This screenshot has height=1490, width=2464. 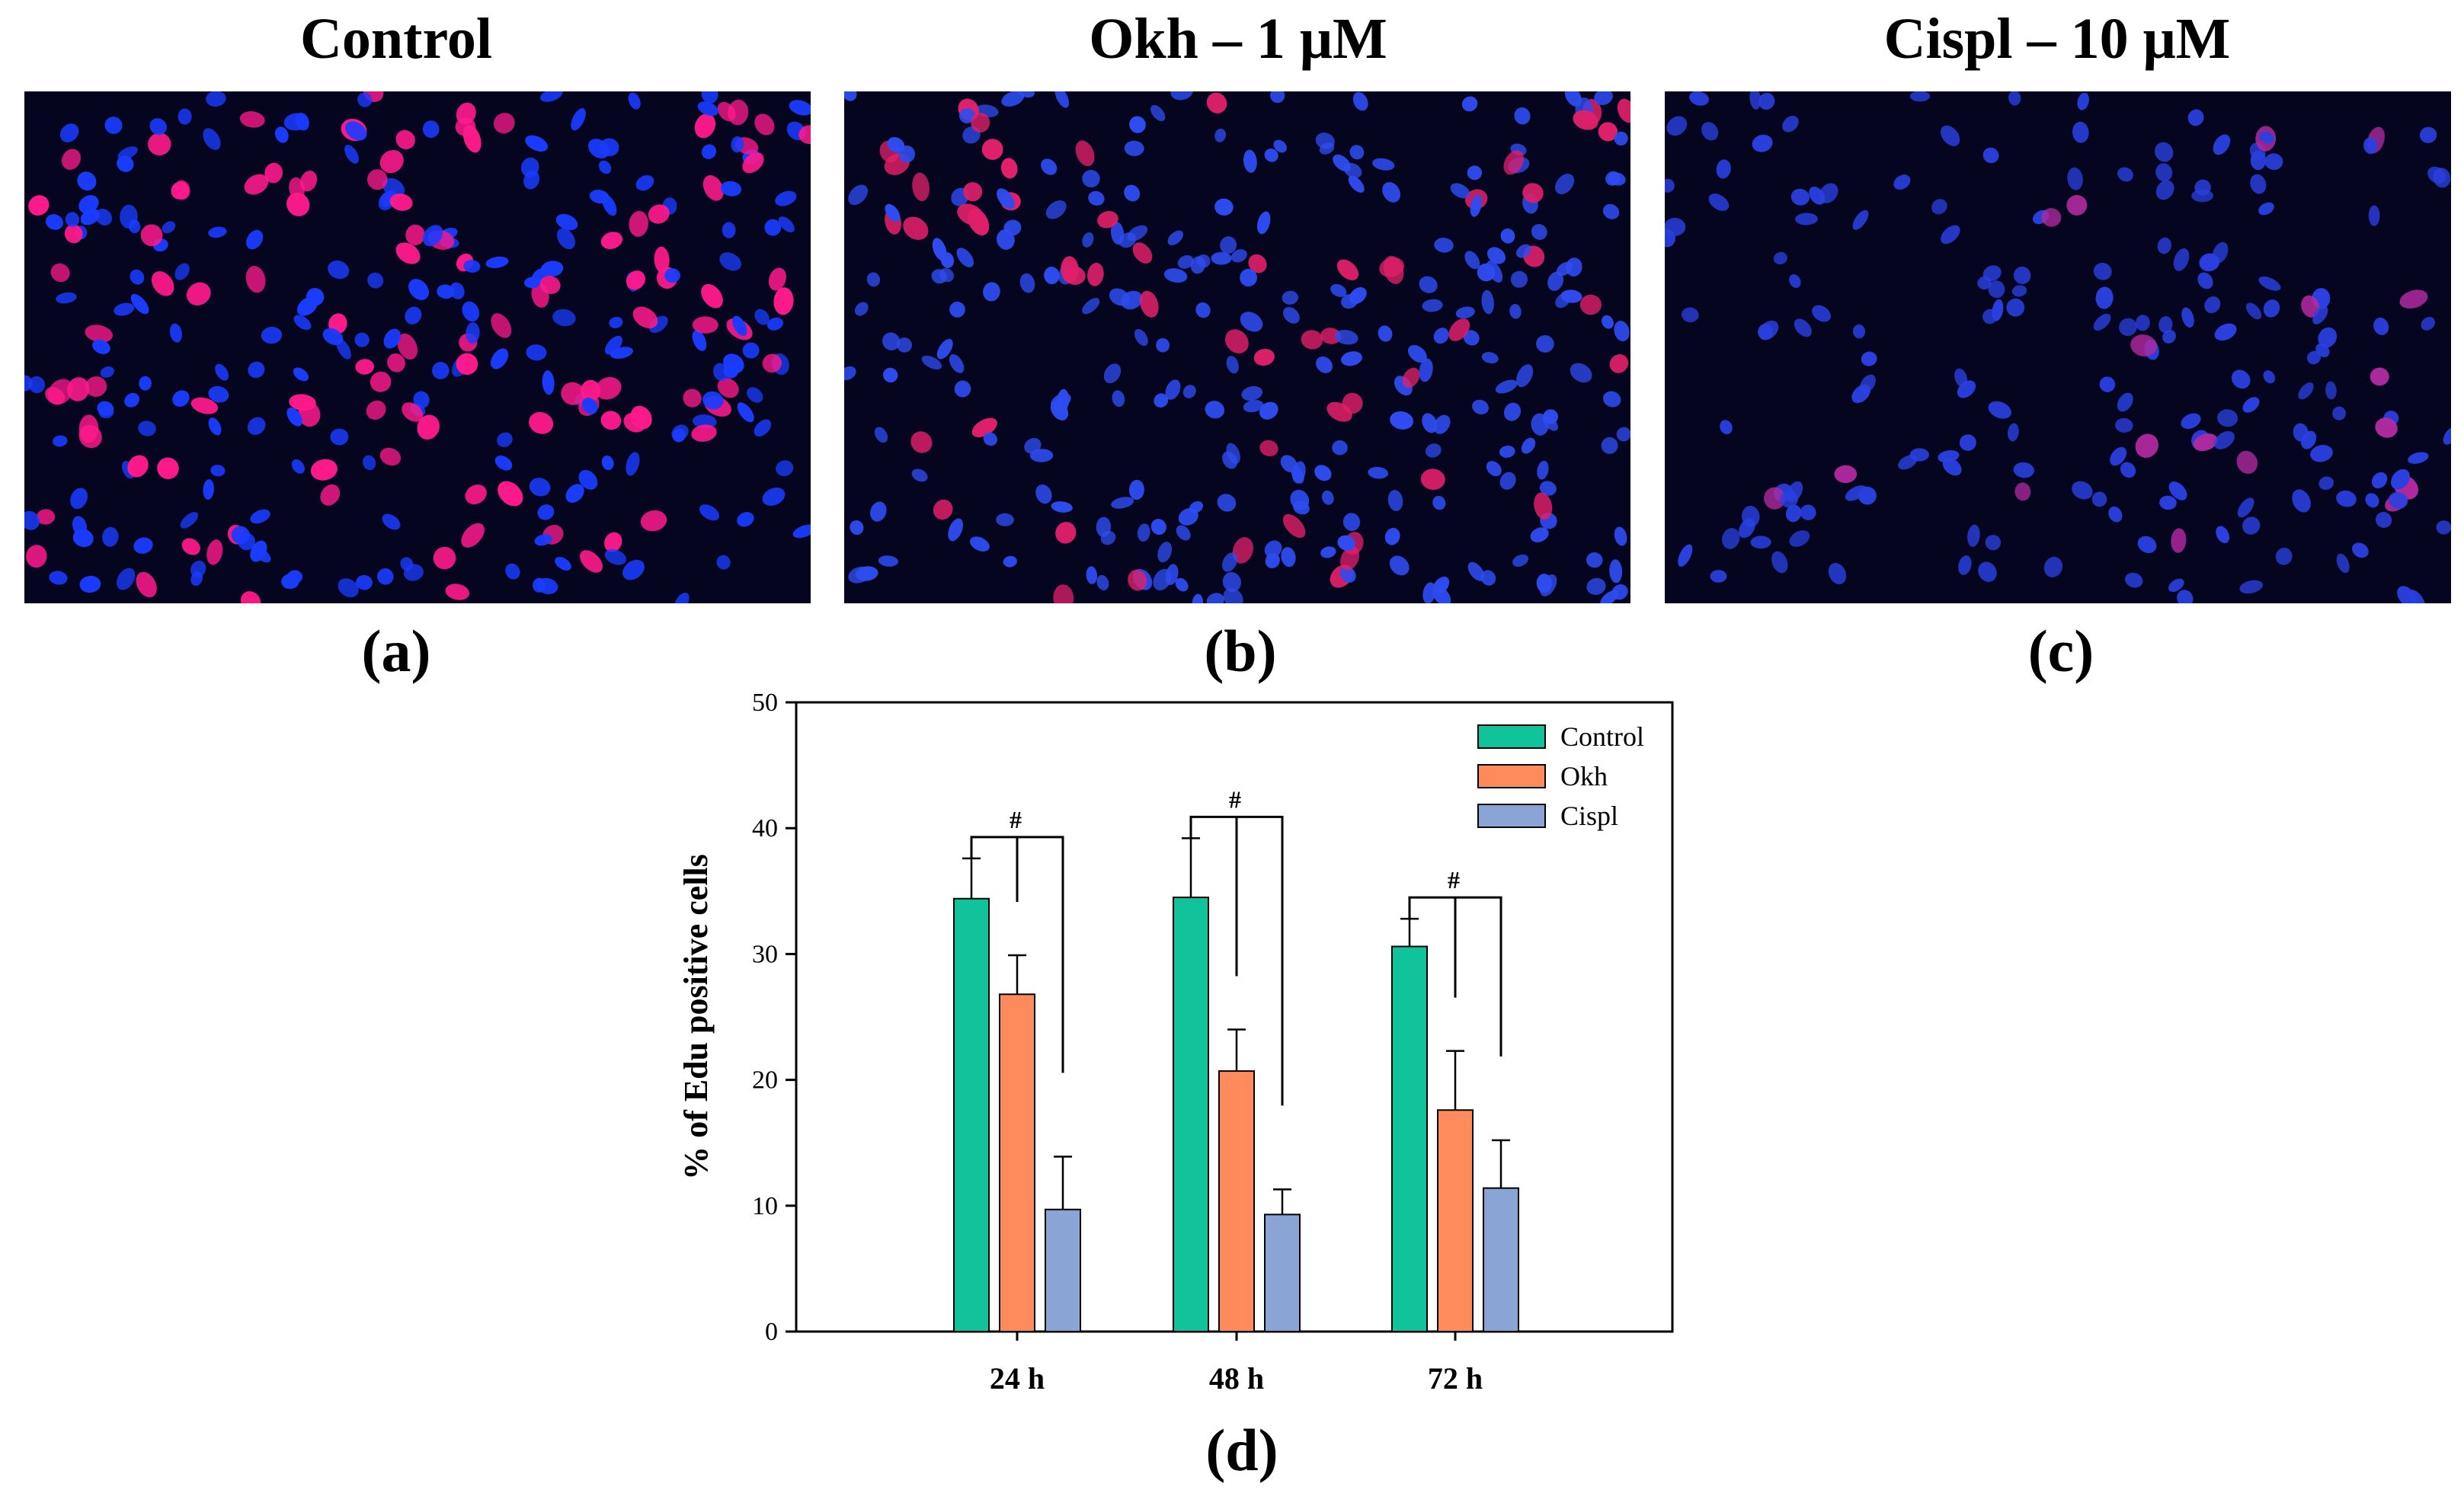 I want to click on bar-control, so click(x=971, y=1115).